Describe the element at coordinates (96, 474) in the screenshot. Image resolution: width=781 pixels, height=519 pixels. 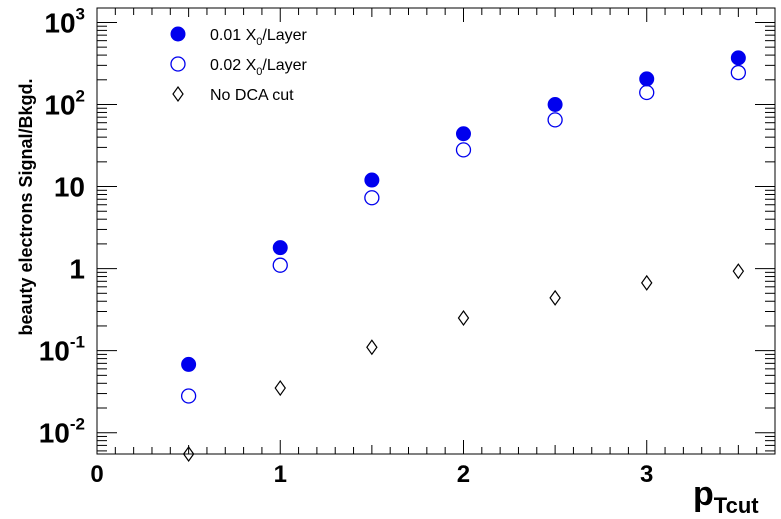
I see `x-tick-label: 0` at that location.